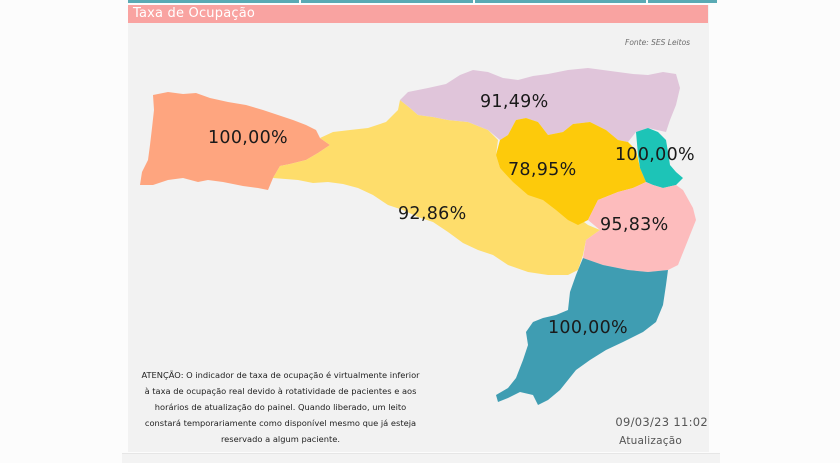 Image resolution: width=840 pixels, height=463 pixels. Describe the element at coordinates (542, 170) in the screenshot. I see `region-label-vale-itajai: 78,95%` at that location.